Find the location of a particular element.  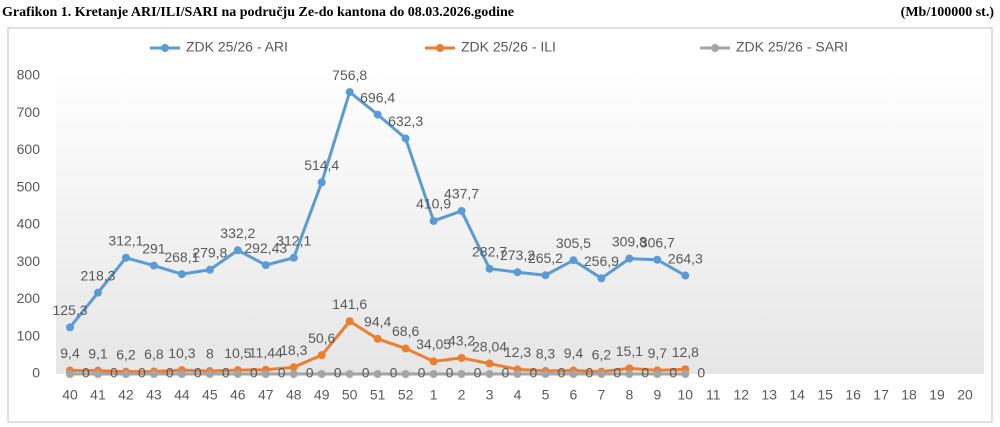

x-tick-label: 42 is located at coordinates (126, 395).